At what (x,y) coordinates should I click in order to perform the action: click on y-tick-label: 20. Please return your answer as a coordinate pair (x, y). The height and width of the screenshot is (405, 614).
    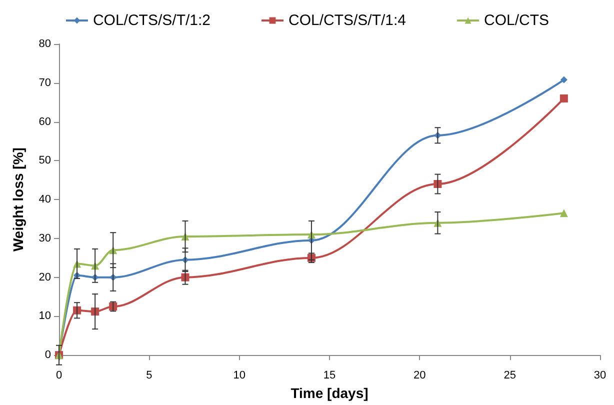
    Looking at the image, I should click on (44, 277).